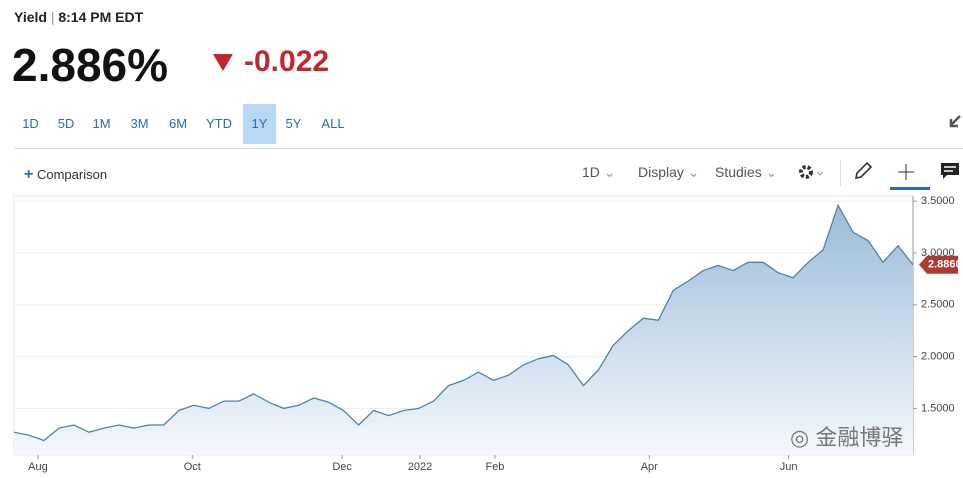 The height and width of the screenshot is (478, 963). Describe the element at coordinates (859, 437) in the screenshot. I see `watermark-text: 金融博驿` at that location.